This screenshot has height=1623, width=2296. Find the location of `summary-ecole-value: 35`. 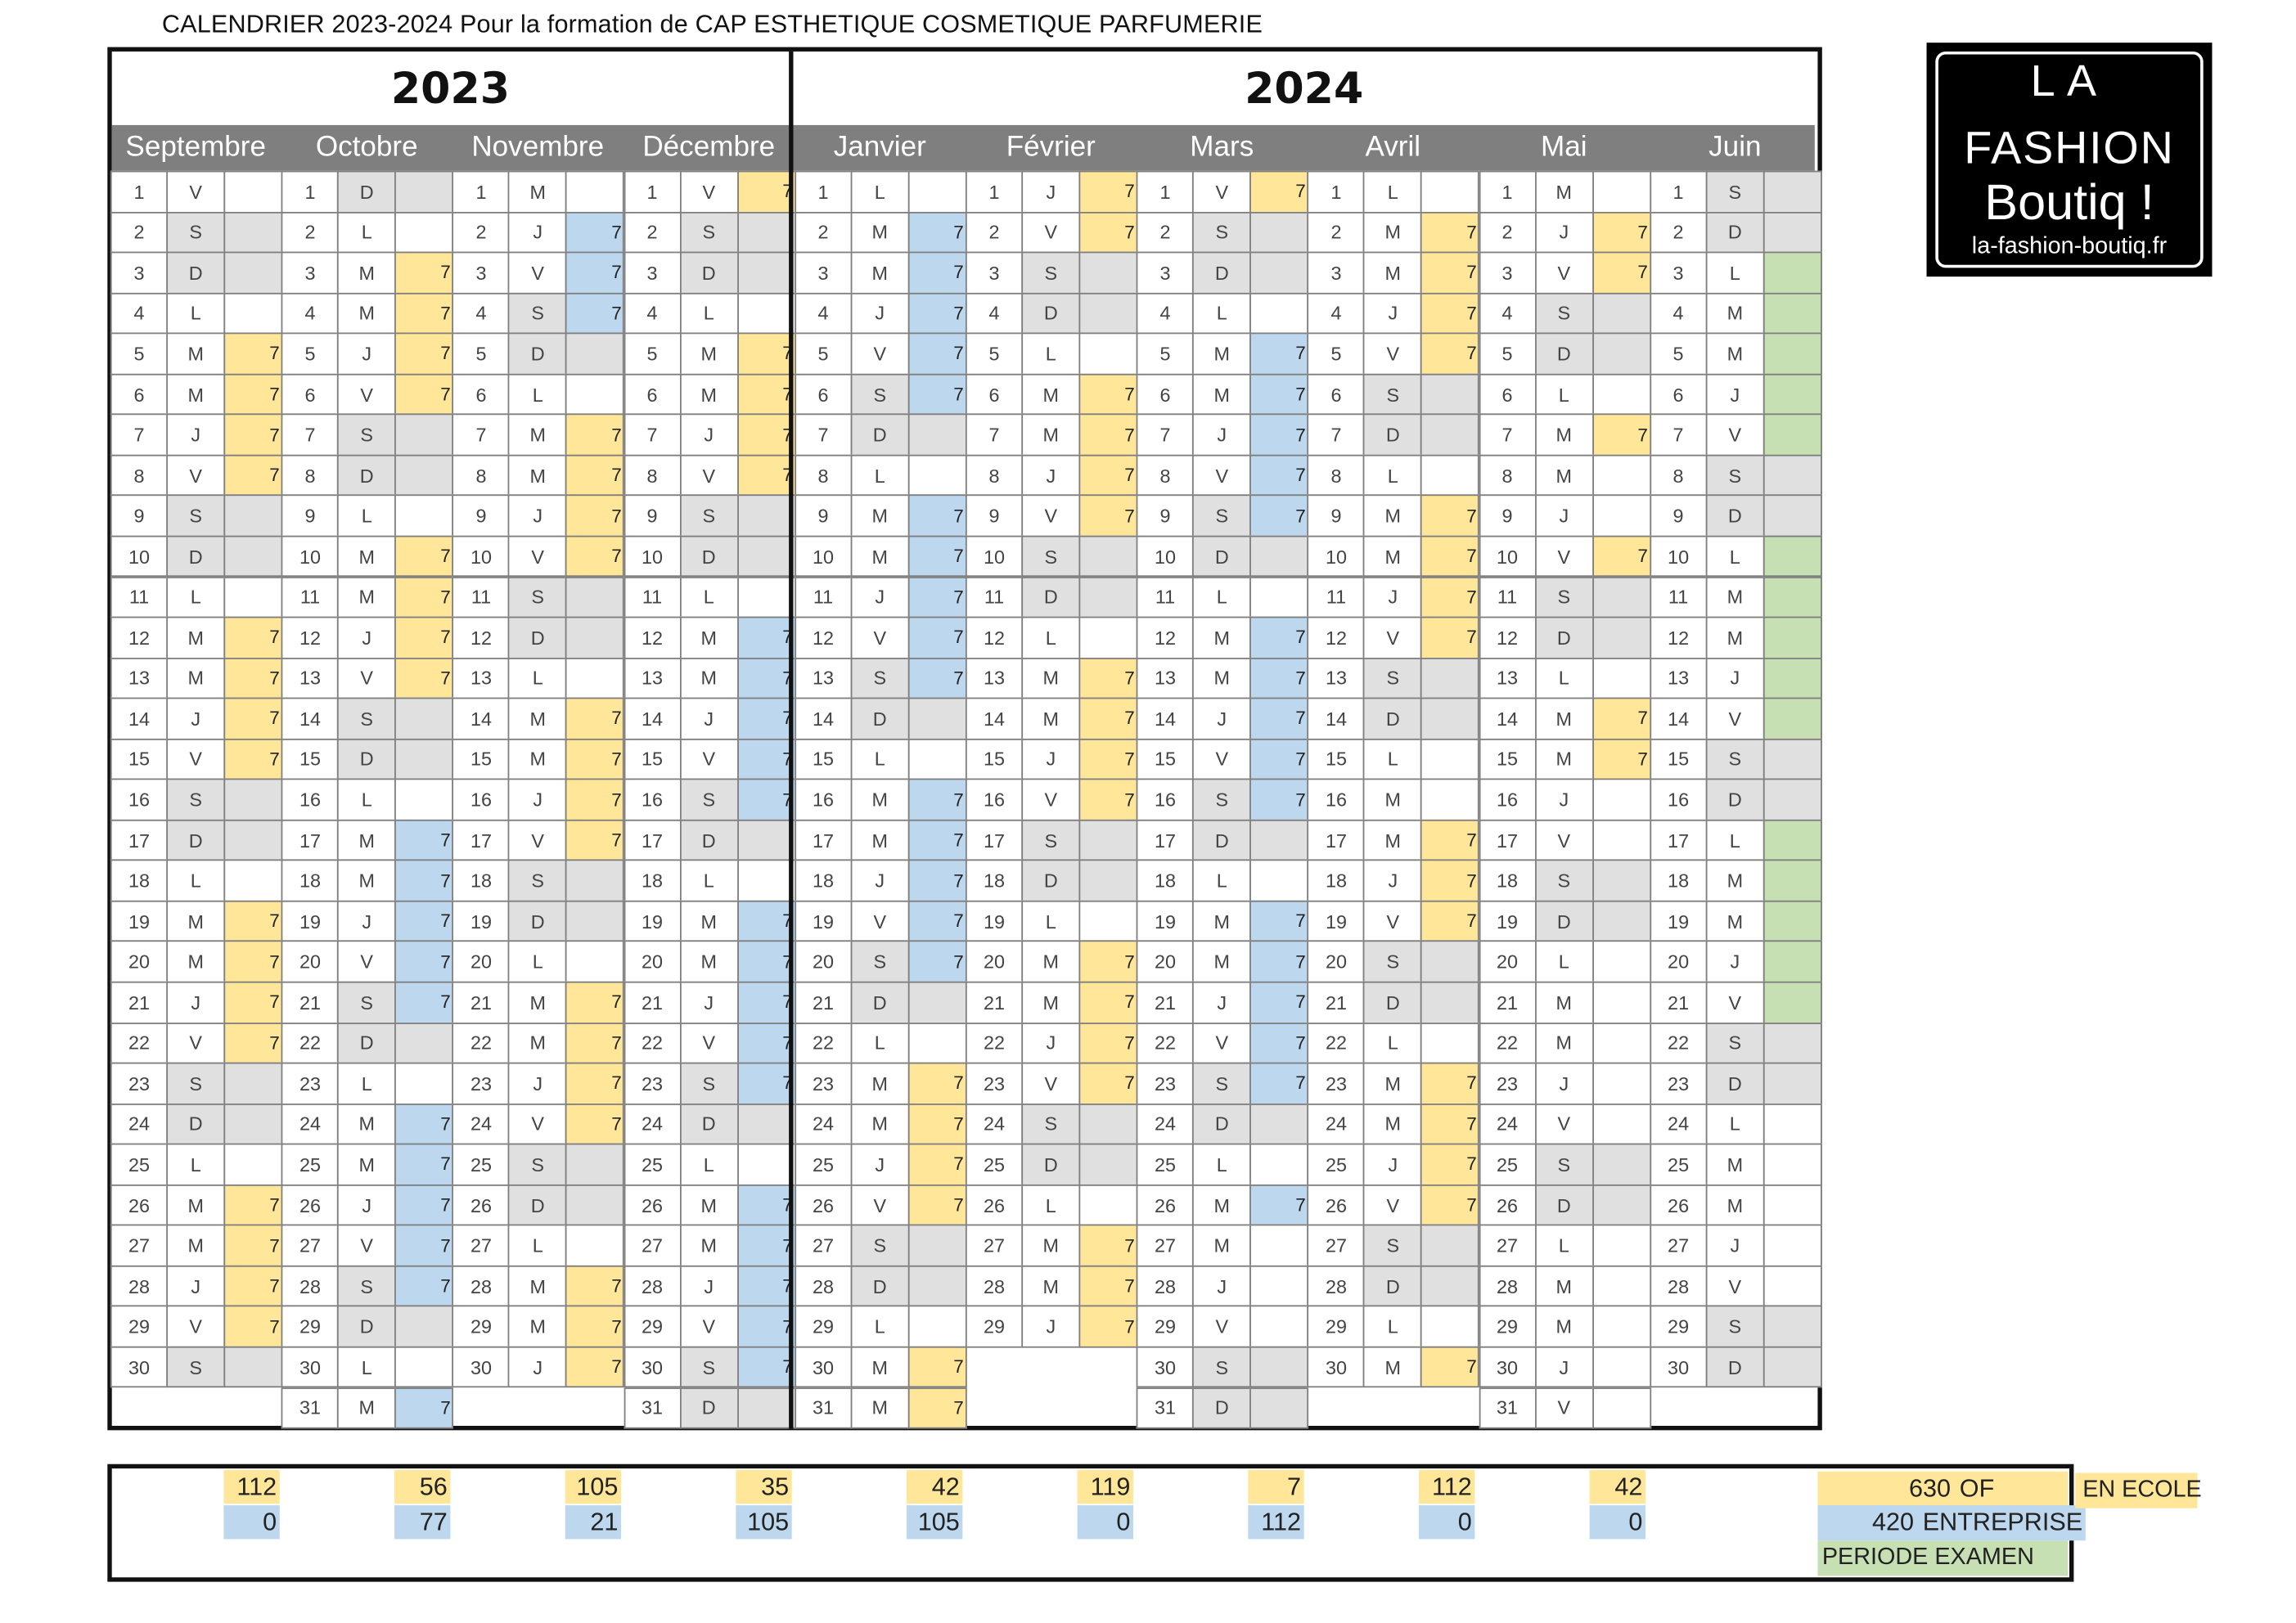

summary-ecole-value: 35 is located at coordinates (764, 1486).